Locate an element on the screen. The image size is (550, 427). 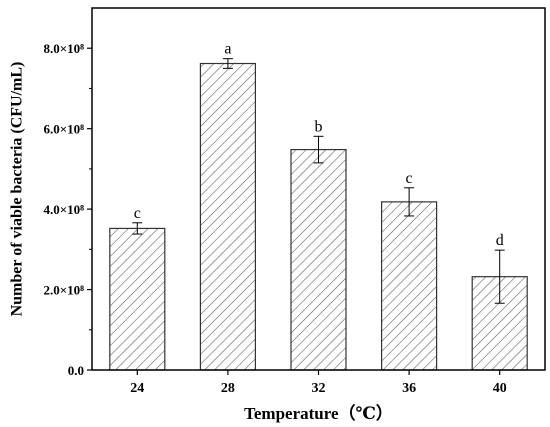
x-tick-label-28: 28 is located at coordinates (228, 388).